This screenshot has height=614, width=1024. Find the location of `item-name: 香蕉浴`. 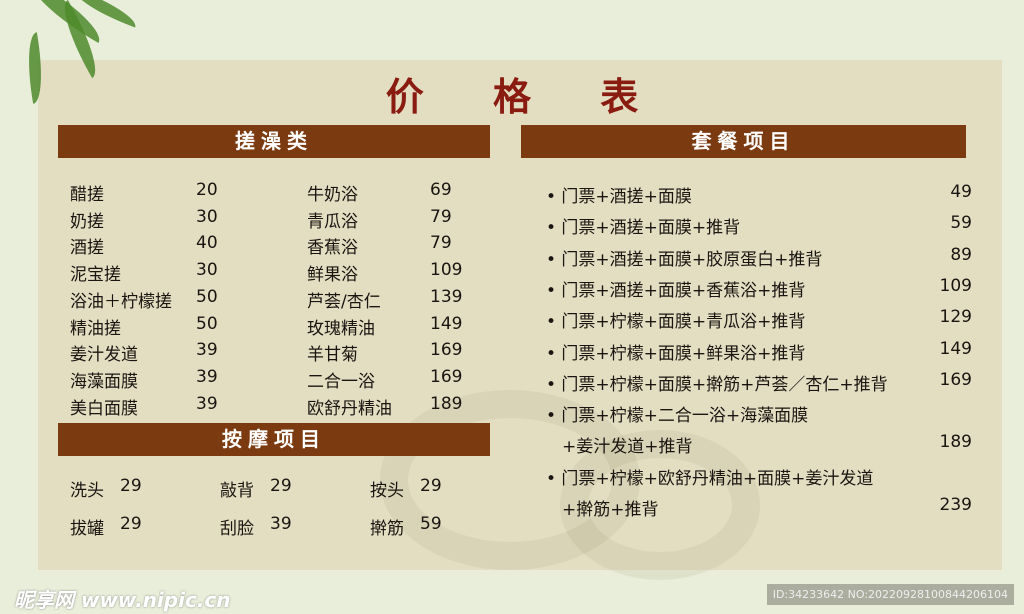

item-name: 香蕉浴 is located at coordinates (332, 248).